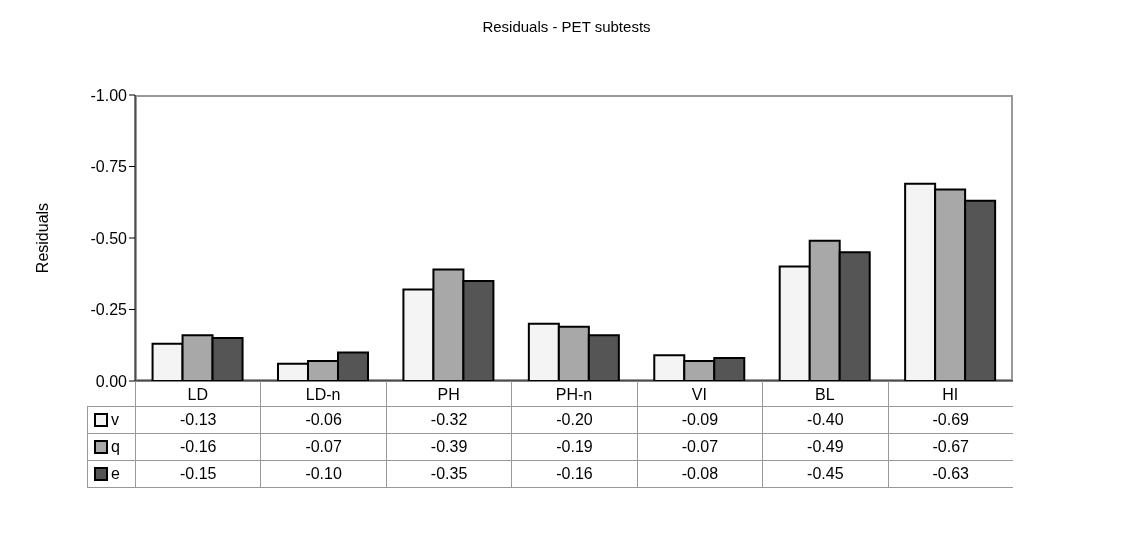  Describe the element at coordinates (950, 474) in the screenshot. I see `data-label: -0.63` at that location.